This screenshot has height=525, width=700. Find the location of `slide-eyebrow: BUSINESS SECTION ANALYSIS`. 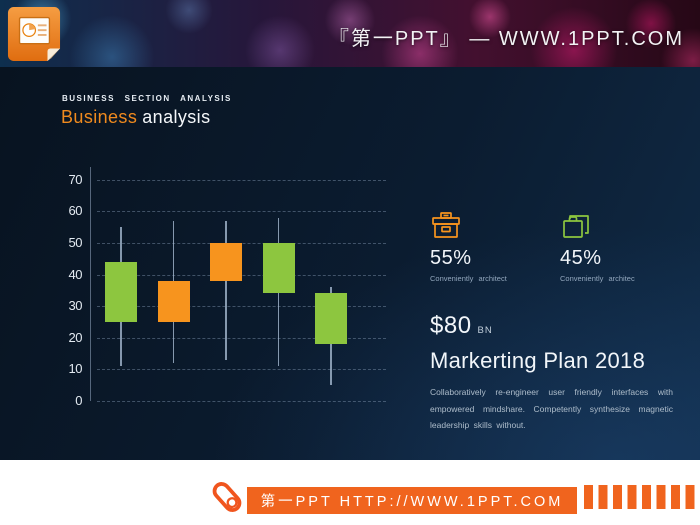

slide-eyebrow: BUSINESS SECTION ANALYSIS is located at coordinates (147, 98).